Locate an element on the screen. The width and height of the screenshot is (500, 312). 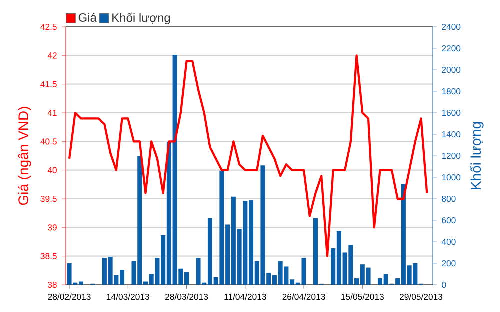
y-tick-label: 39 is located at coordinates (52, 227).